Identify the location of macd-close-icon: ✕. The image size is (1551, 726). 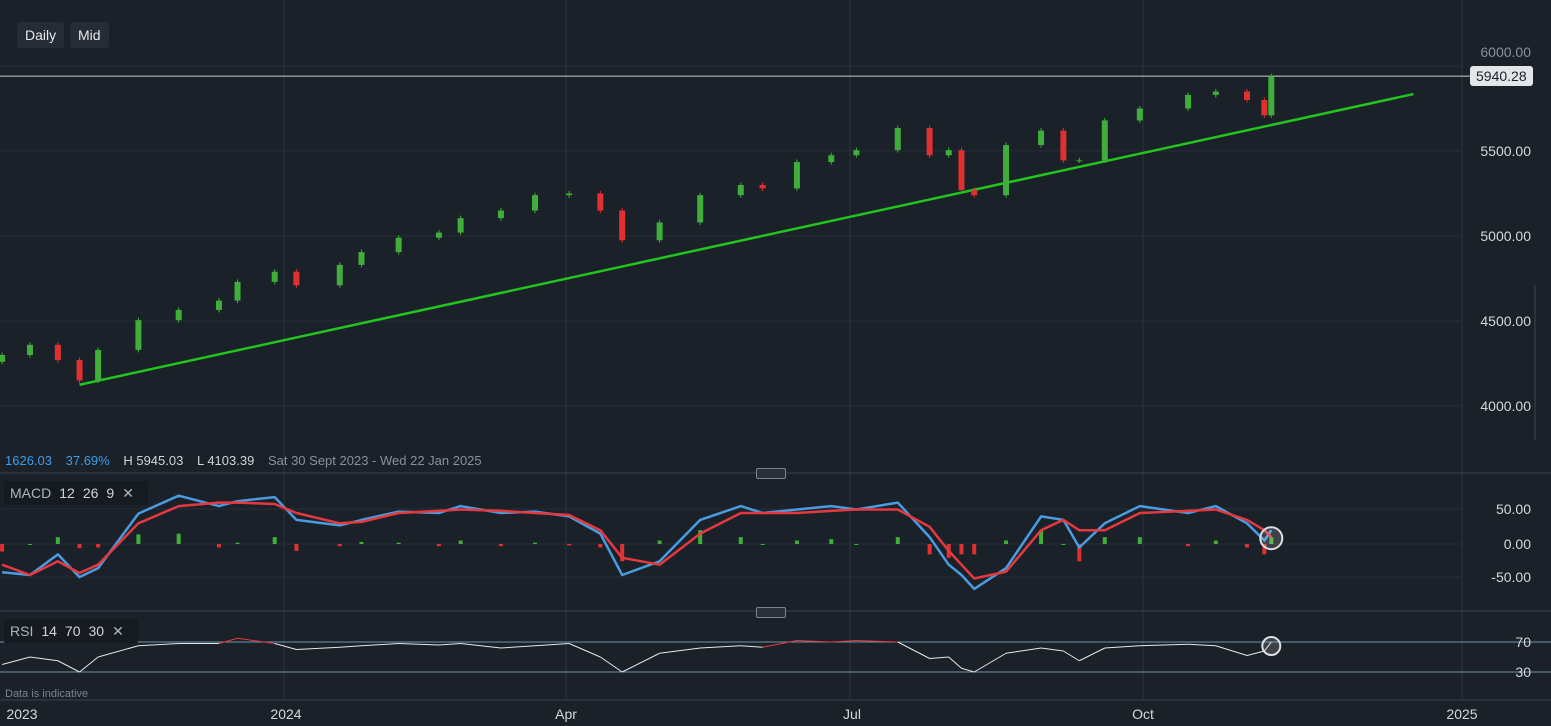
(128, 493).